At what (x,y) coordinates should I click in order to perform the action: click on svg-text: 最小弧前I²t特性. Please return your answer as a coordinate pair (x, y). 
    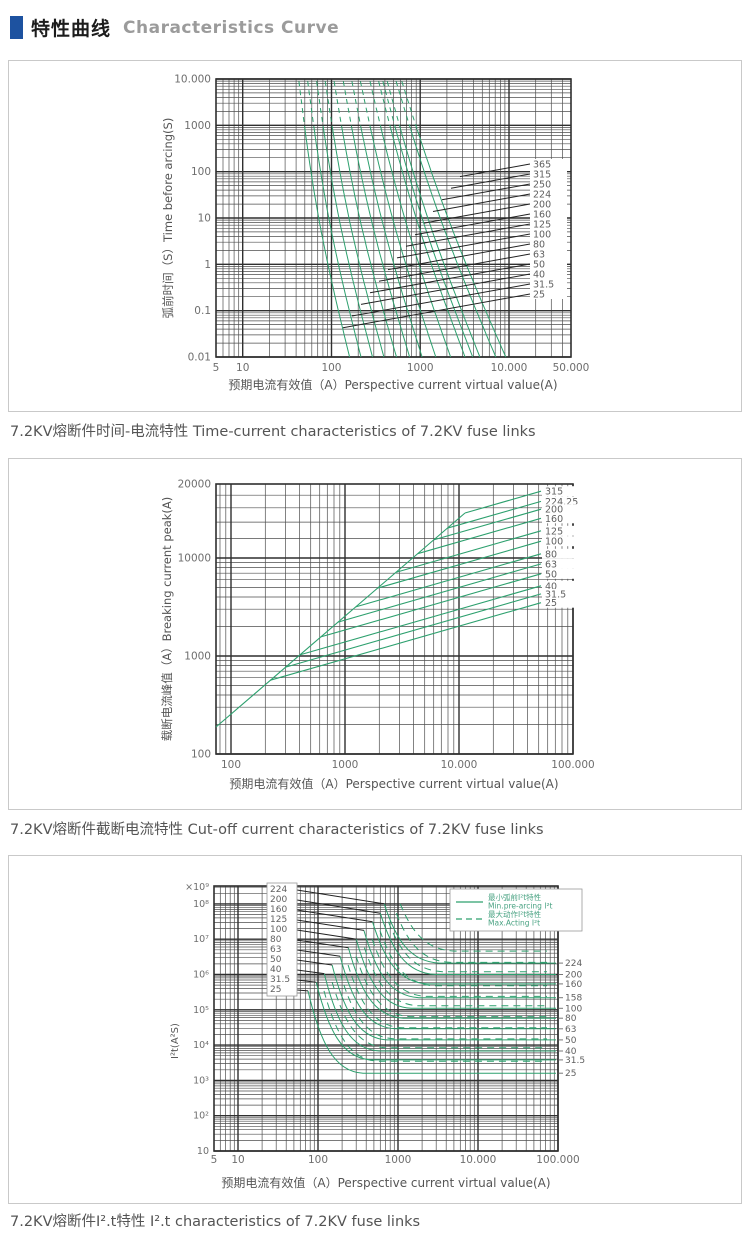
    Looking at the image, I should click on (515, 897).